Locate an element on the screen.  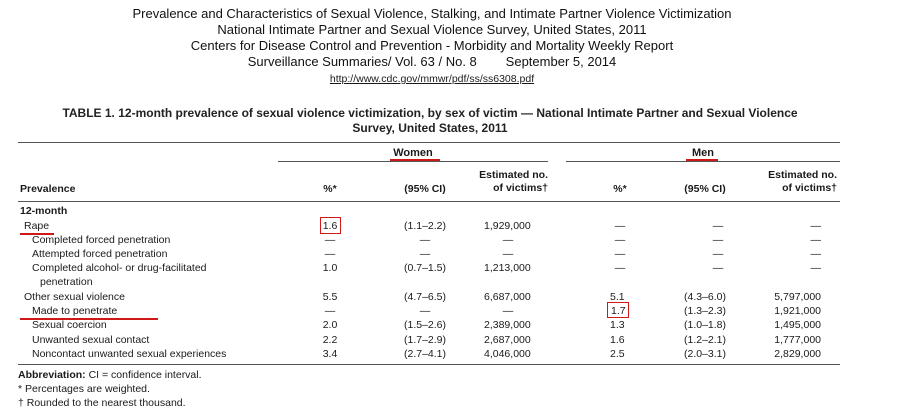
men-pct: 5.1 is located at coordinates (617, 297).